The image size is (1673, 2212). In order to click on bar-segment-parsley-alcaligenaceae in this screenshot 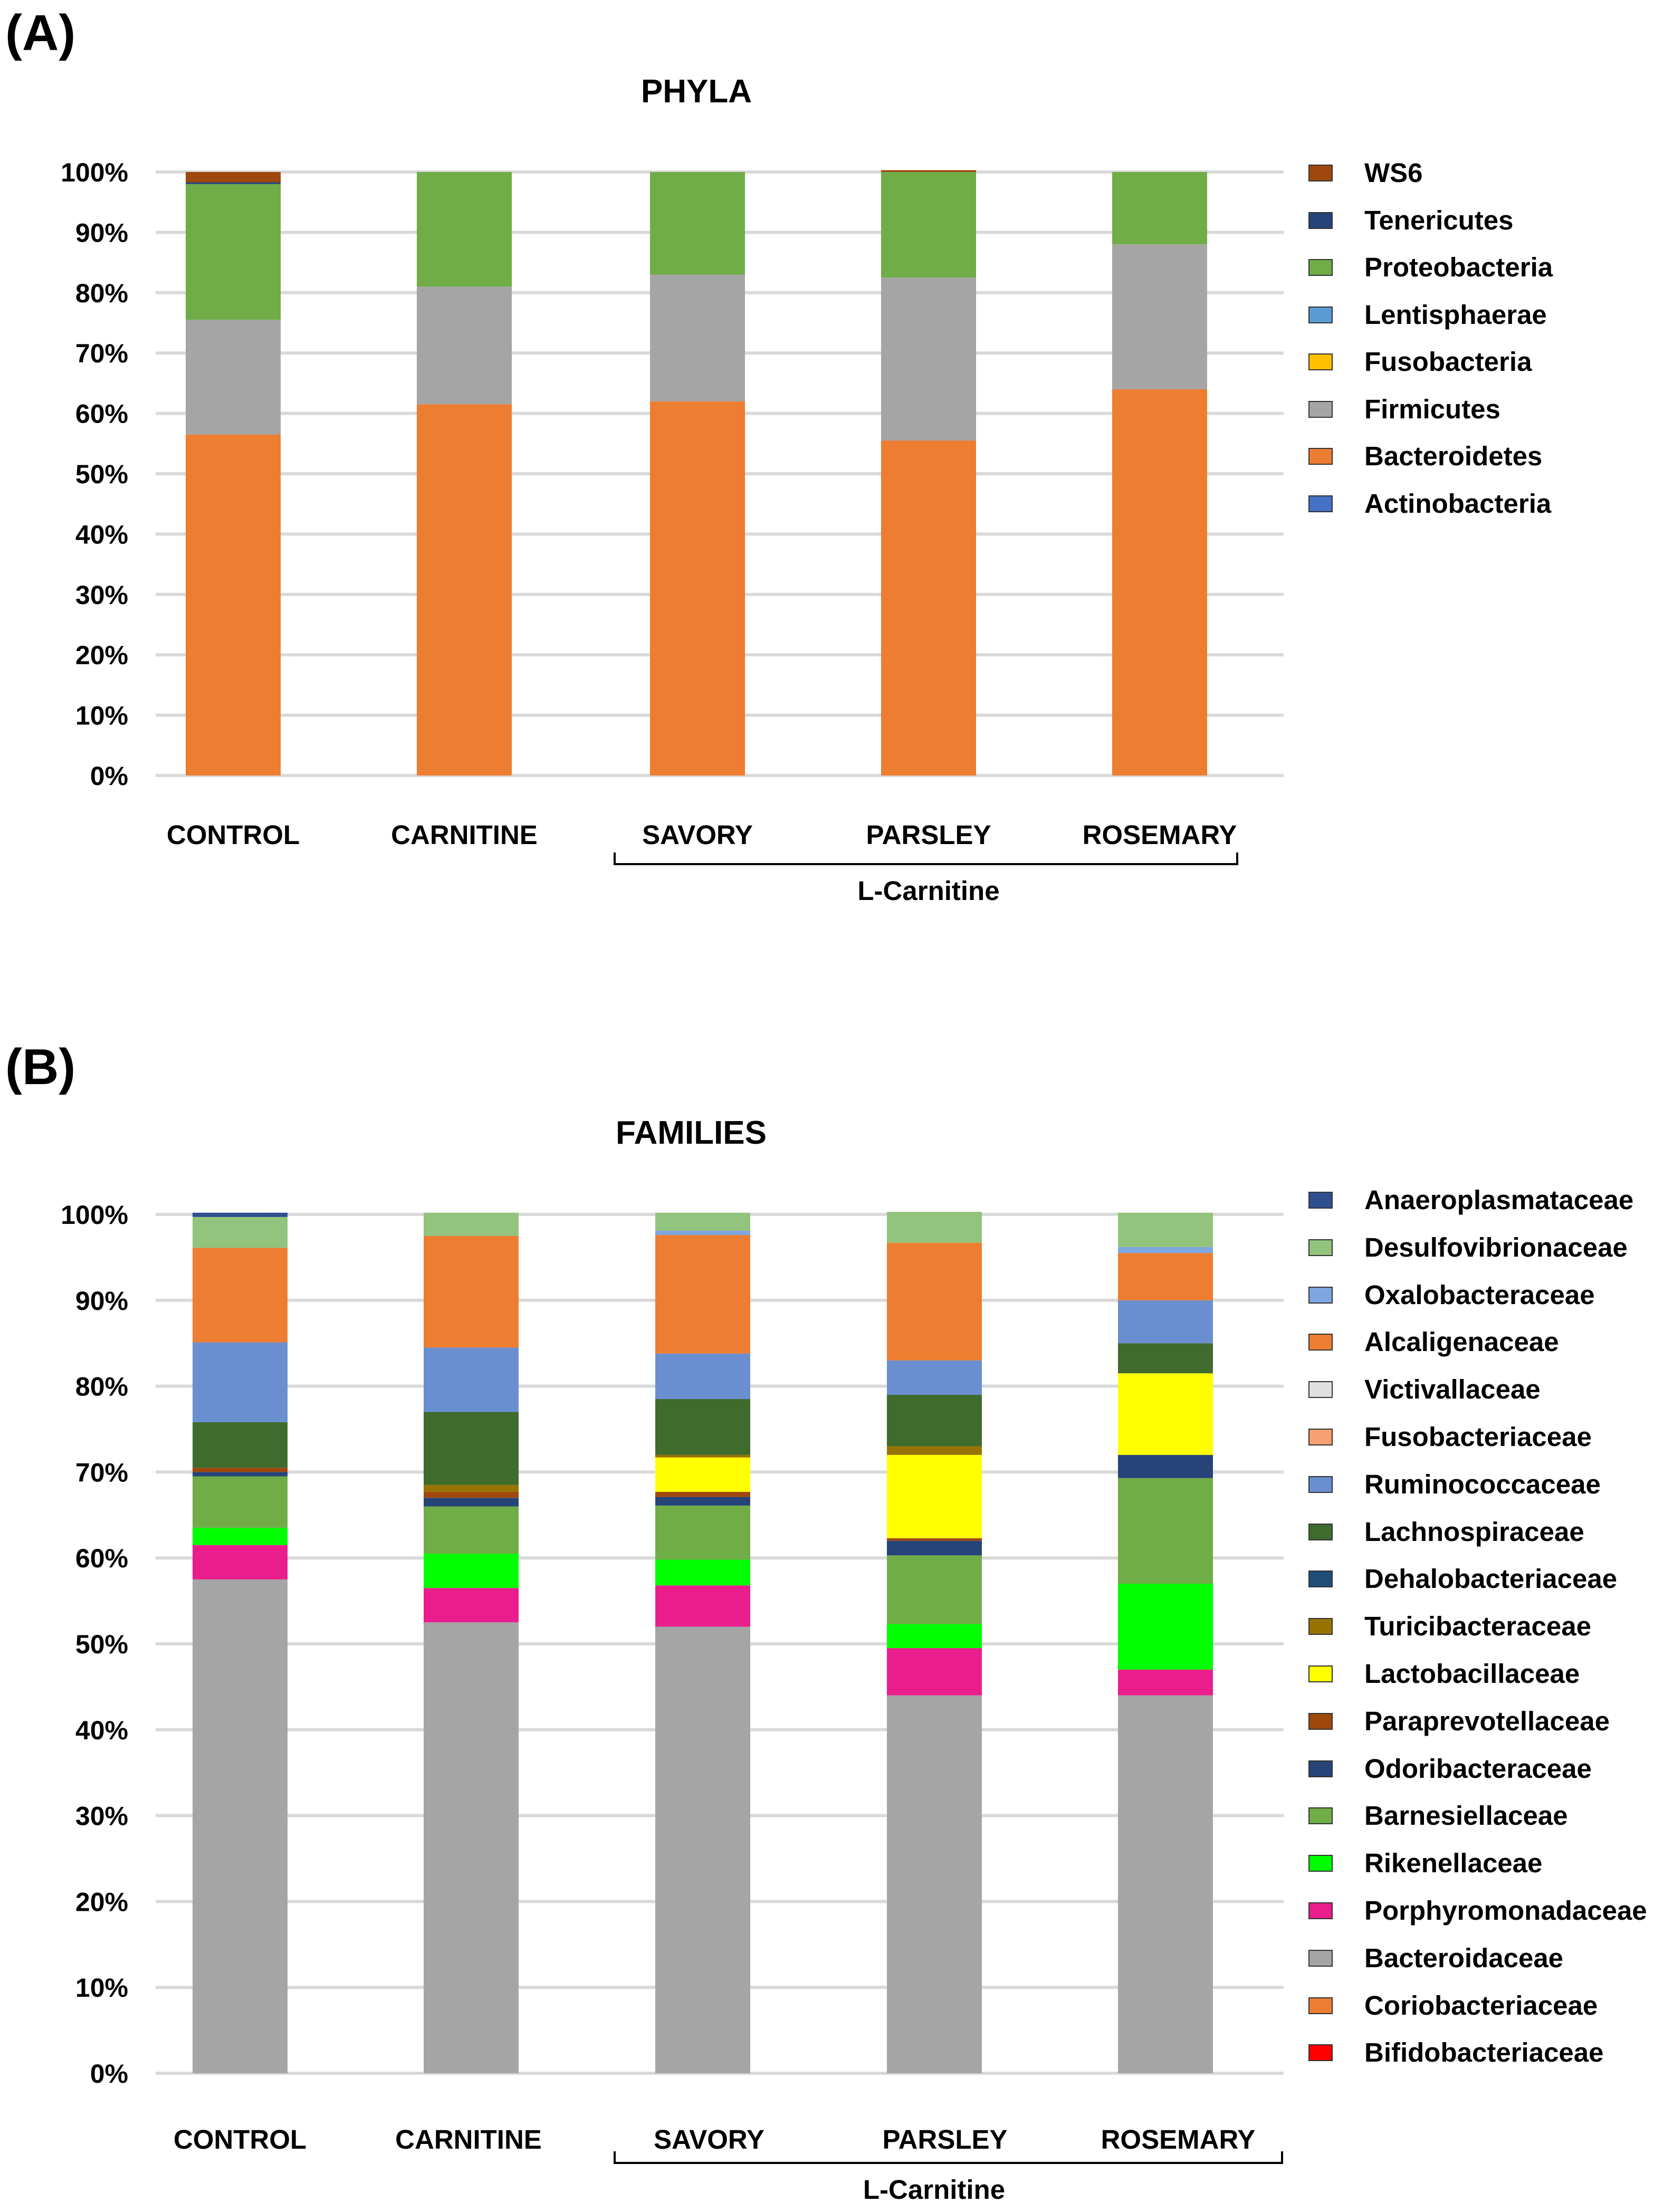, I will do `click(934, 1301)`.